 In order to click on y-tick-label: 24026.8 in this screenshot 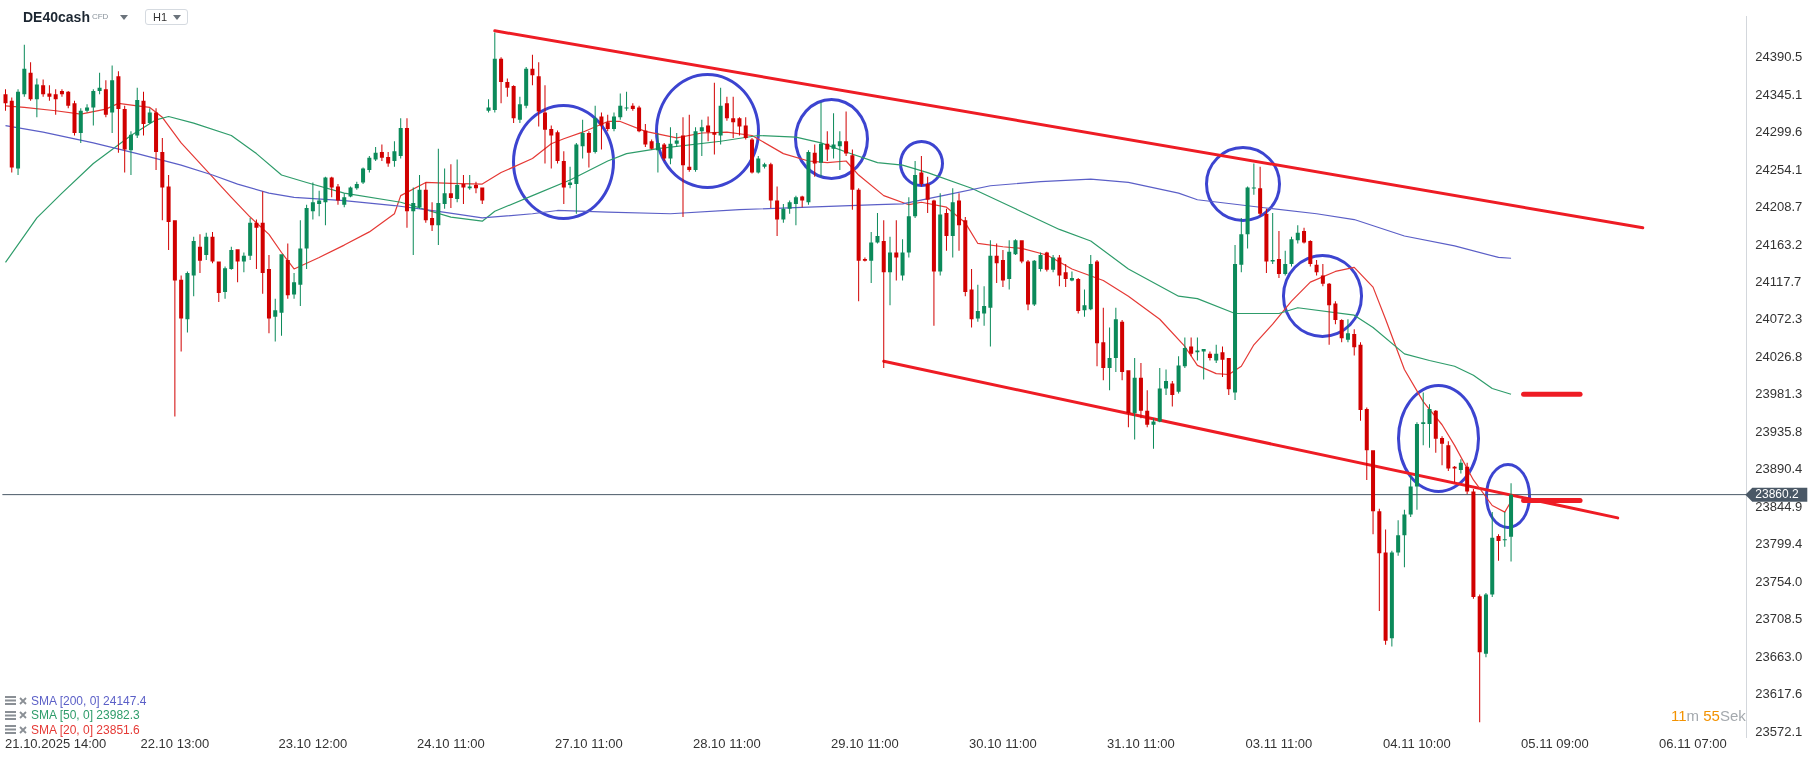, I will do `click(1779, 356)`.